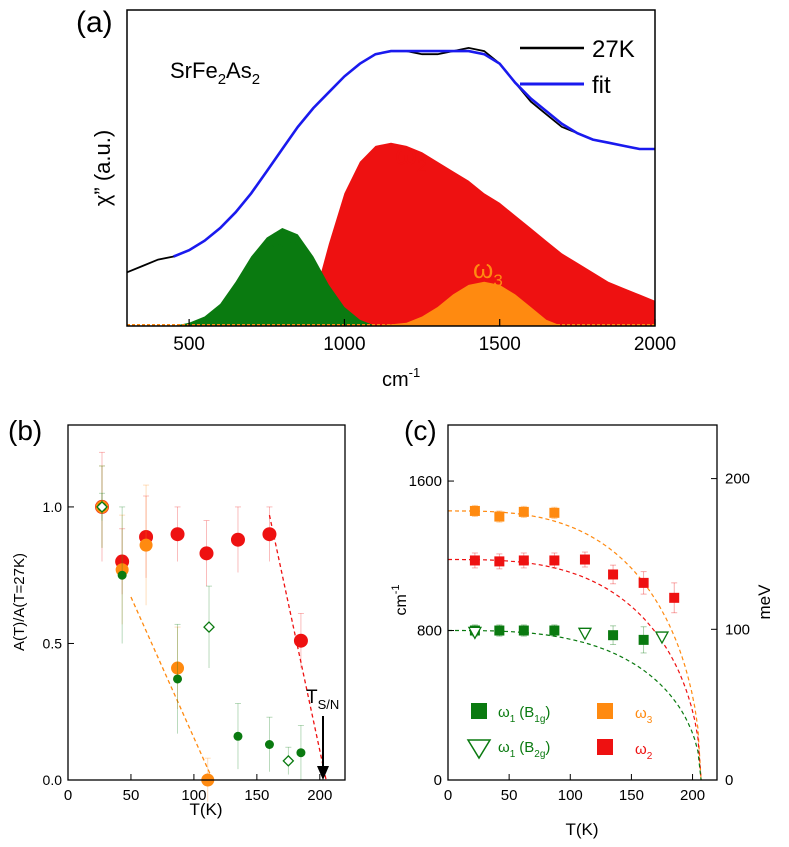 The height and width of the screenshot is (847, 789). Describe the element at coordinates (570, 795) in the screenshot. I see `c-xtick-label: 100` at that location.